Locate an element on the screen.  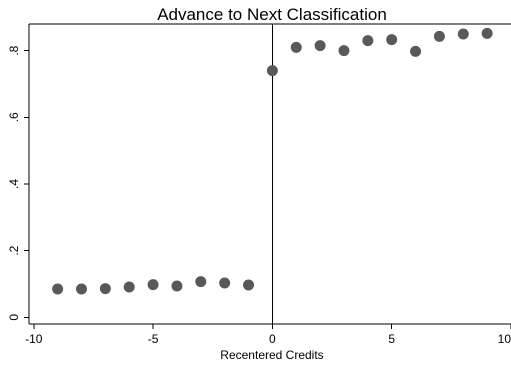
x-axis: -10 -5 0 5 10 is located at coordinates (268, 335).